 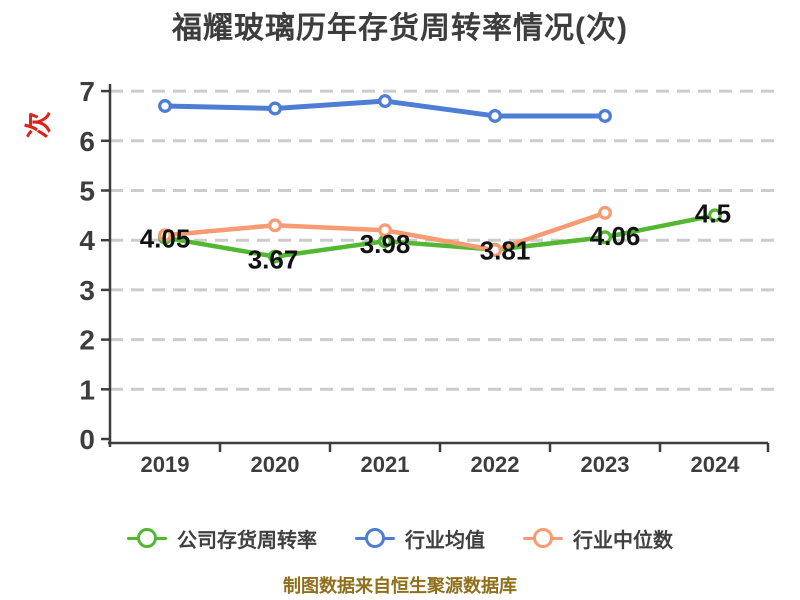 I want to click on data-point-1-2022, so click(x=495, y=115).